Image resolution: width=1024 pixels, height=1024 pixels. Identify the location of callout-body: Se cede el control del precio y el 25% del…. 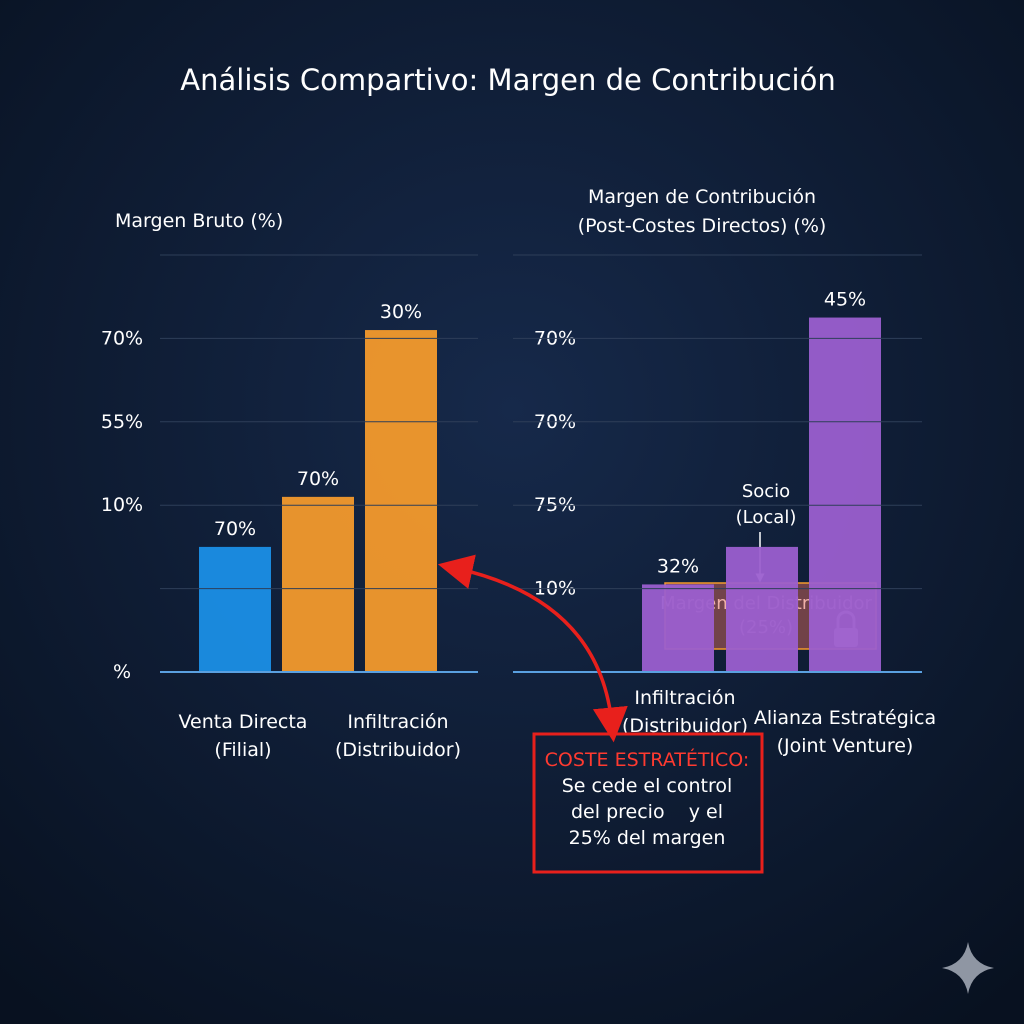
(647, 812).